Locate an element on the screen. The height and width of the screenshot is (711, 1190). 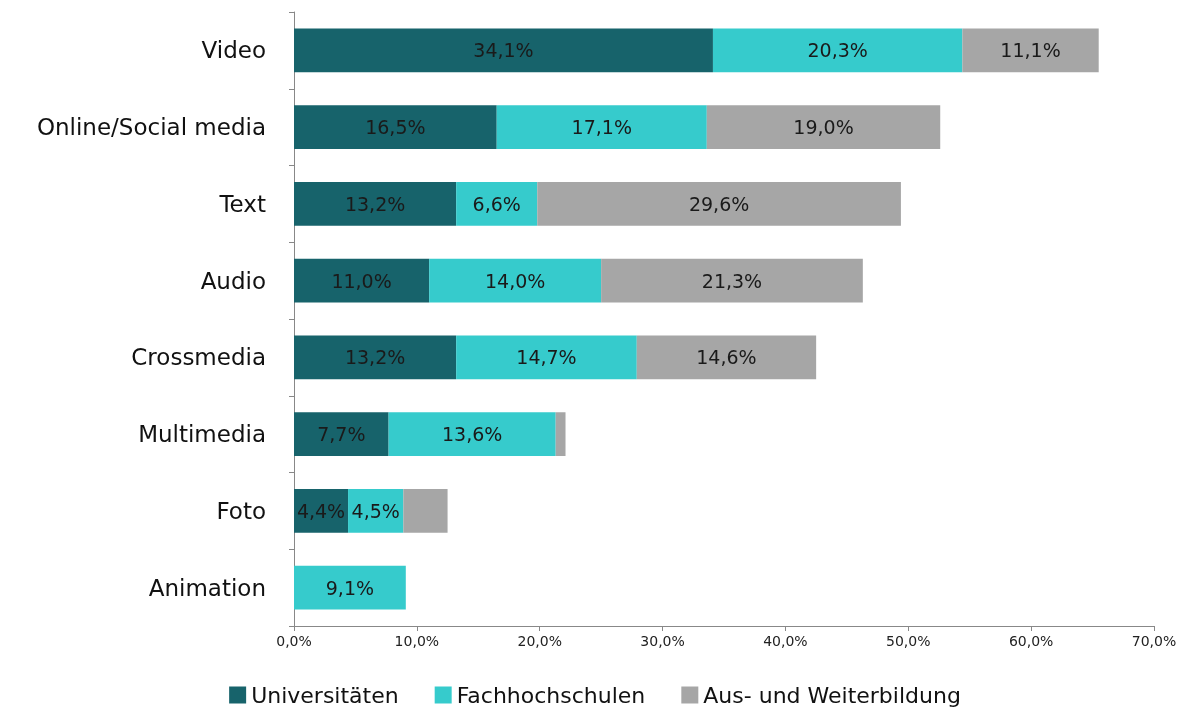
x-tick-label: 50,0% is located at coordinates (908, 641).